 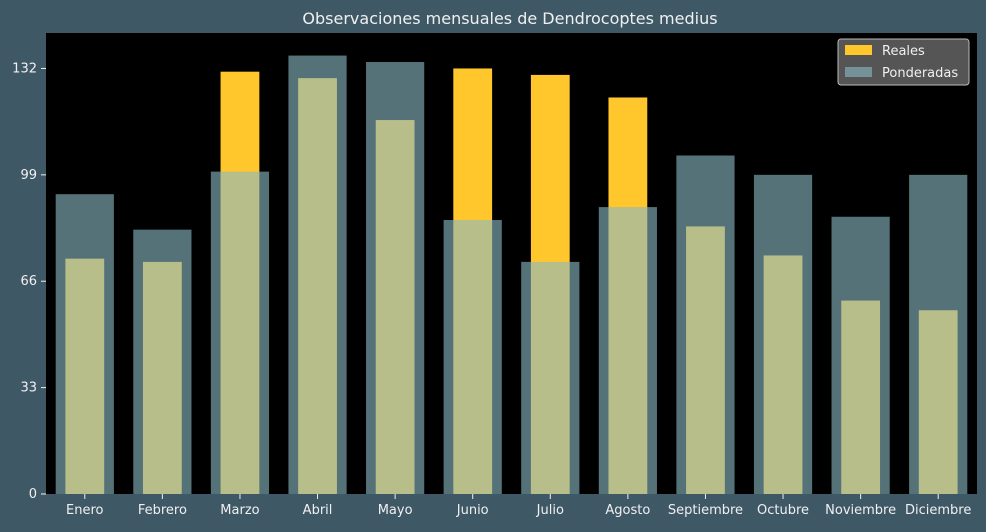 I want to click on bar-ponderadas-diciembre, so click(x=938, y=334).